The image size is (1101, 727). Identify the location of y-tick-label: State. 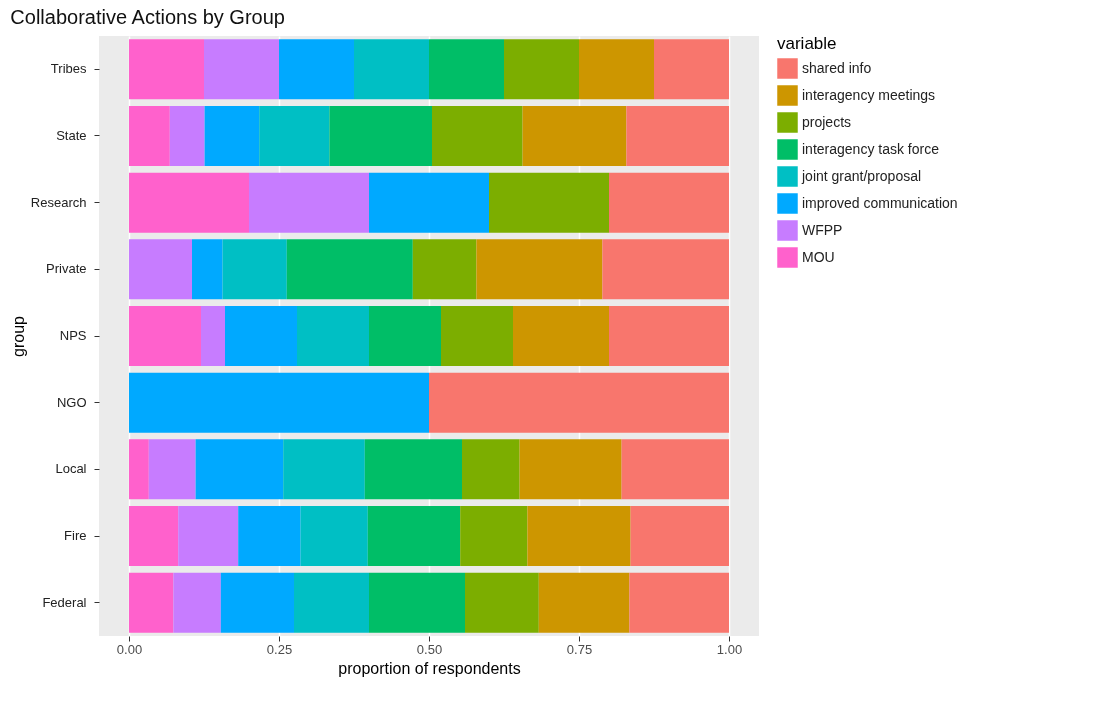
(71, 135).